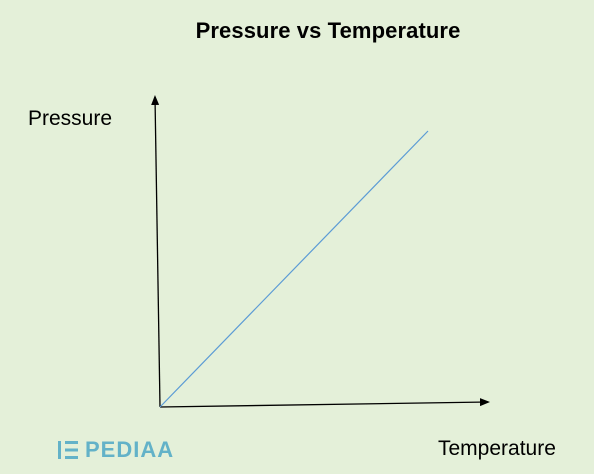 This screenshot has width=594, height=474. Describe the element at coordinates (497, 448) in the screenshot. I see `x-axis-label: Temperature` at that location.